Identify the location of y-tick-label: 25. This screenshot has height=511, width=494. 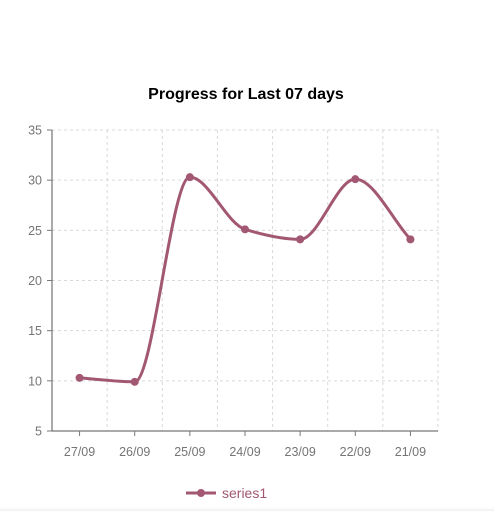
(35, 231).